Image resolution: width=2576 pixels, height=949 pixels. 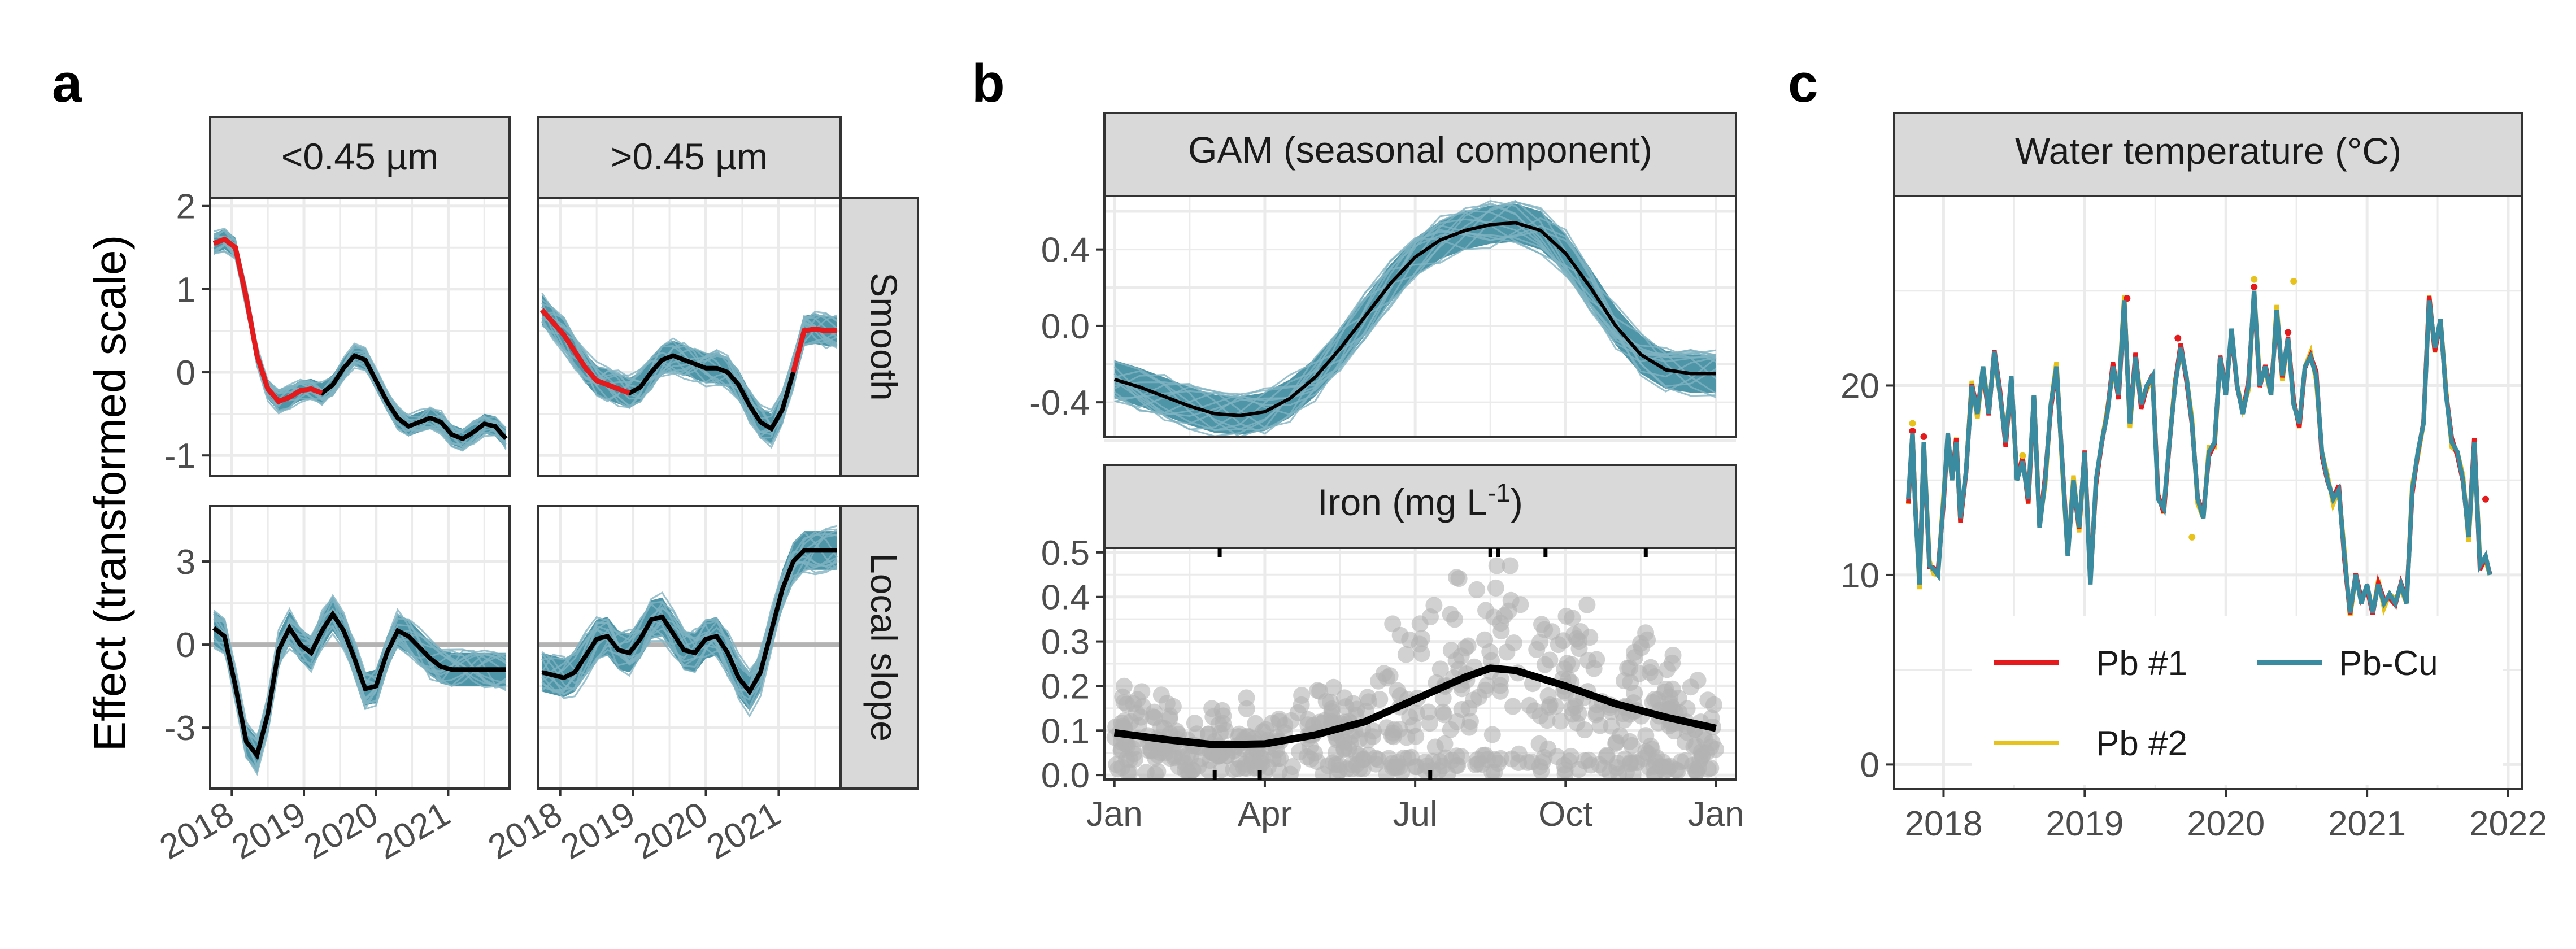 I want to click on facet-3-border, so click(x=360, y=647).